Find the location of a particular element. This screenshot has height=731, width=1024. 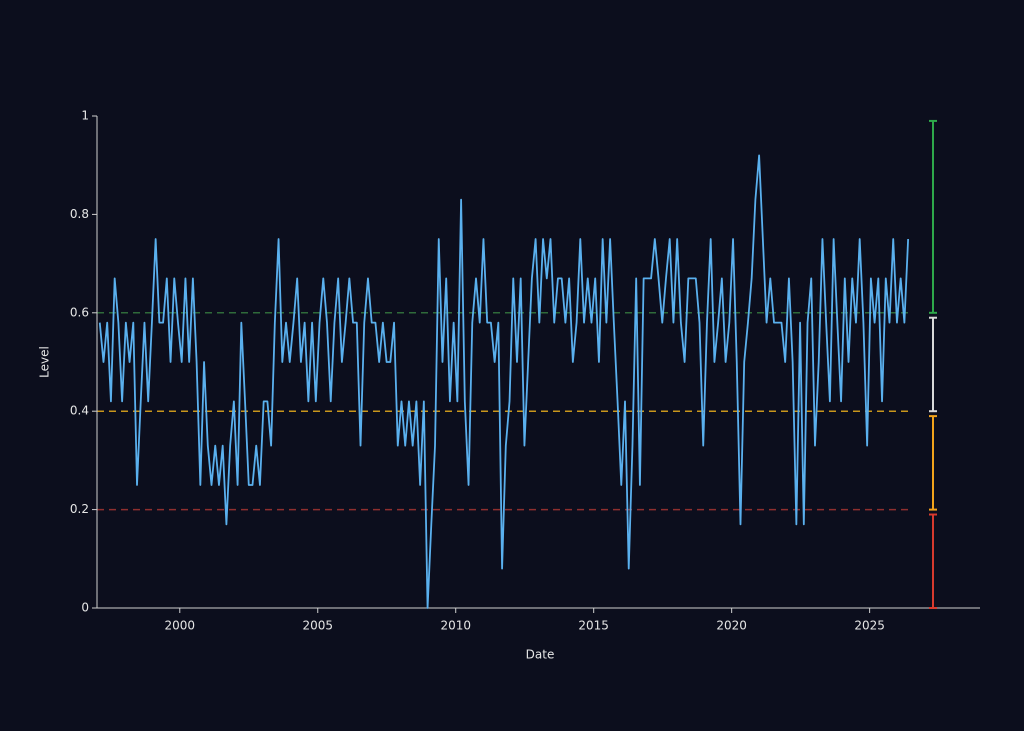

y-tick-label: 0 is located at coordinates (85, 608).